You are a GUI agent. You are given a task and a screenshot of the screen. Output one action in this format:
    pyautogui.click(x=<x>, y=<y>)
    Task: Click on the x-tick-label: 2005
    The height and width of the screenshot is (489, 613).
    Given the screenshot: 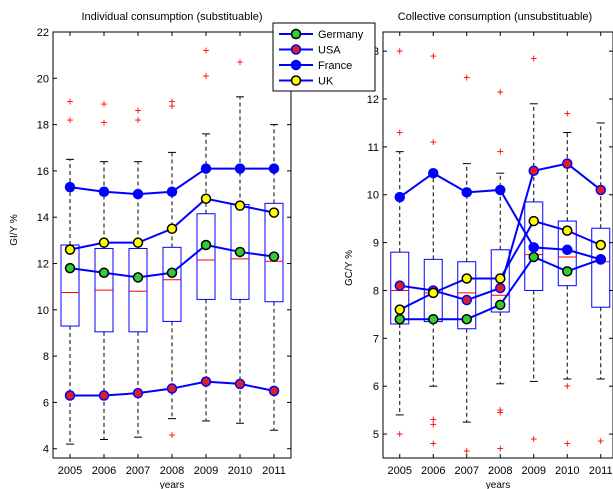 What is the action you would take?
    pyautogui.click(x=400, y=471)
    